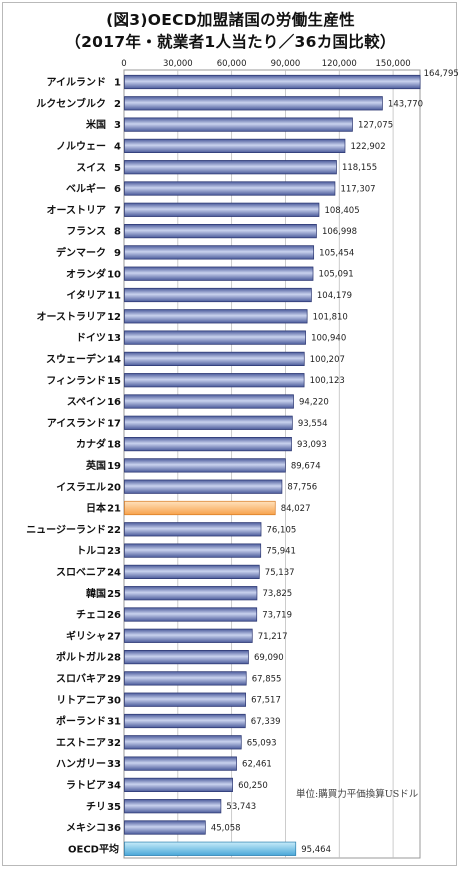 This screenshot has width=461, height=870. Describe the element at coordinates (178, 64) in the screenshot. I see `x-tick-label: 30,000` at that location.